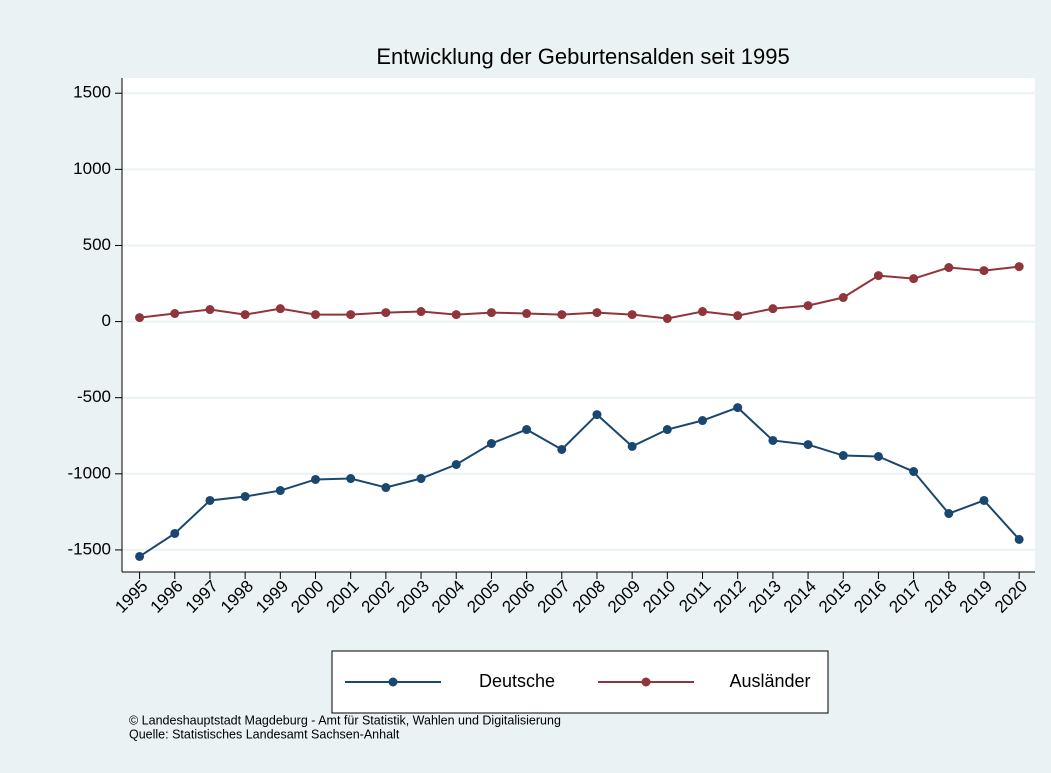  What do you see at coordinates (92, 168) in the screenshot?
I see `y-tick-label: 1000` at bounding box center [92, 168].